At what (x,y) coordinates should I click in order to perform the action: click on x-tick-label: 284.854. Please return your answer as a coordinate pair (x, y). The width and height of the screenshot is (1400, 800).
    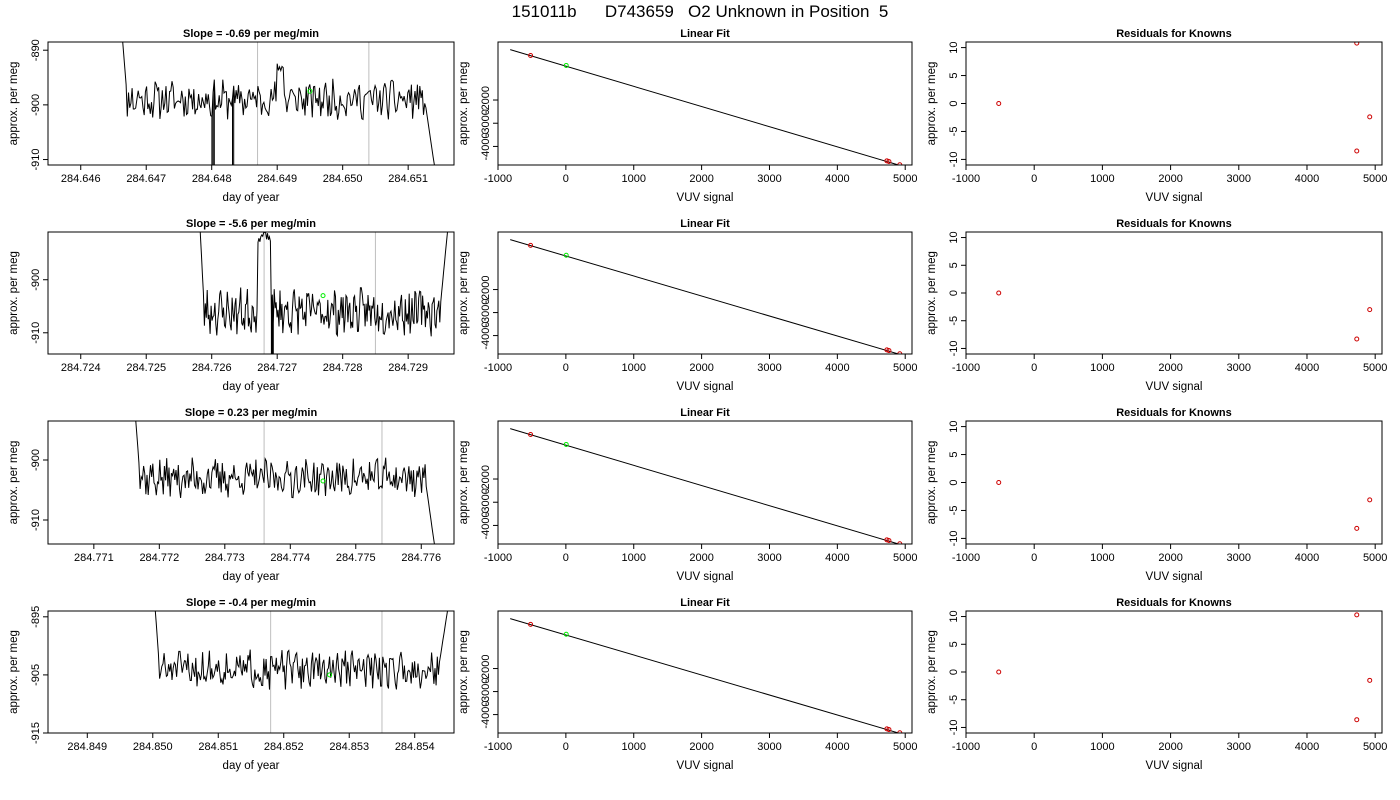
    Looking at the image, I should click on (415, 747).